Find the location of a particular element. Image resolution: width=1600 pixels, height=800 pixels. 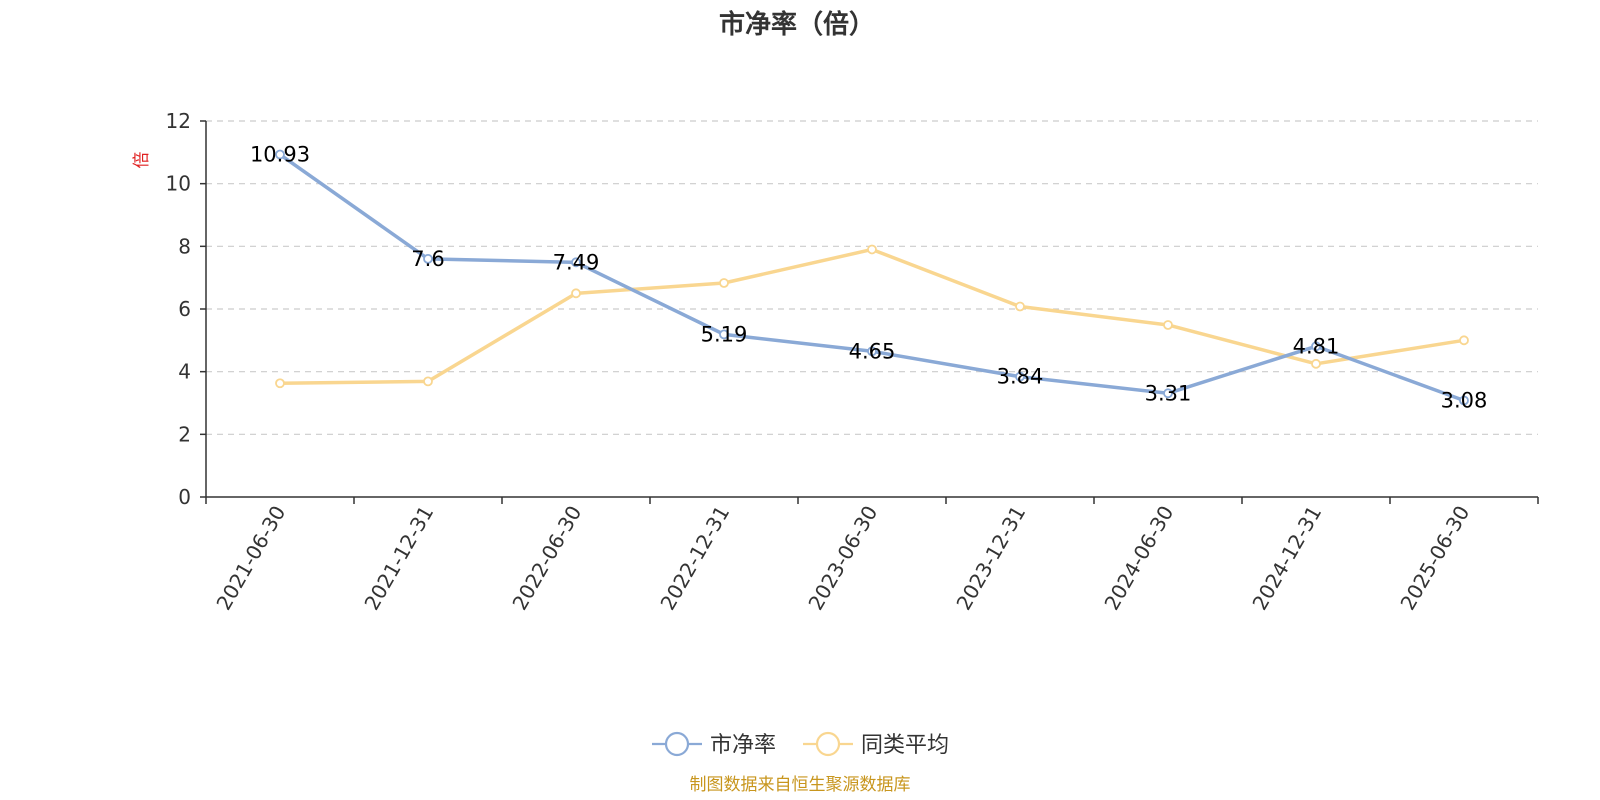

x-tick-label: 2023-06-30 is located at coordinates (842, 558).